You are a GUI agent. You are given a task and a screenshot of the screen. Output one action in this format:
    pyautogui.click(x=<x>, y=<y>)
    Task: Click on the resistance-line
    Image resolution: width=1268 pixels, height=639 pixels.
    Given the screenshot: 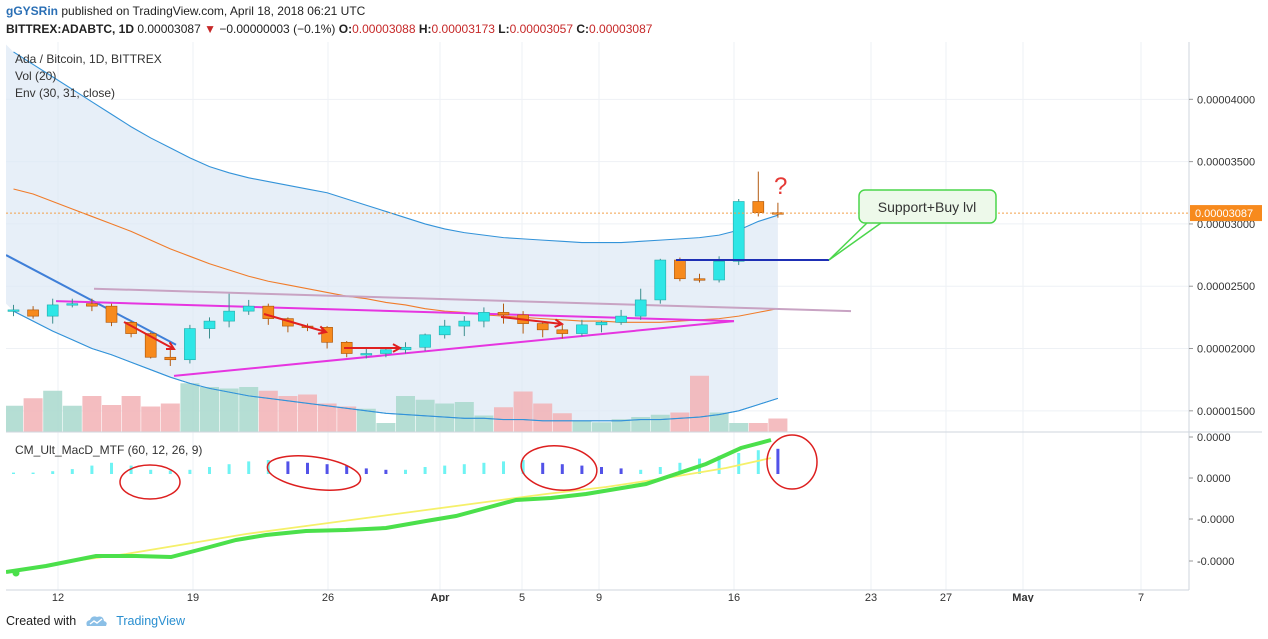 What is the action you would take?
    pyautogui.click(x=472, y=300)
    